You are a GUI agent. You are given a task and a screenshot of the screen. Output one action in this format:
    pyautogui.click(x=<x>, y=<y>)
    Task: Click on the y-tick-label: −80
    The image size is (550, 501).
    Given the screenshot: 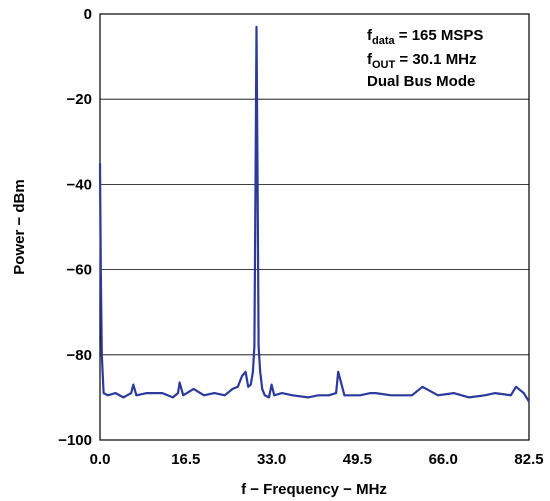 What is the action you would take?
    pyautogui.click(x=79, y=355)
    